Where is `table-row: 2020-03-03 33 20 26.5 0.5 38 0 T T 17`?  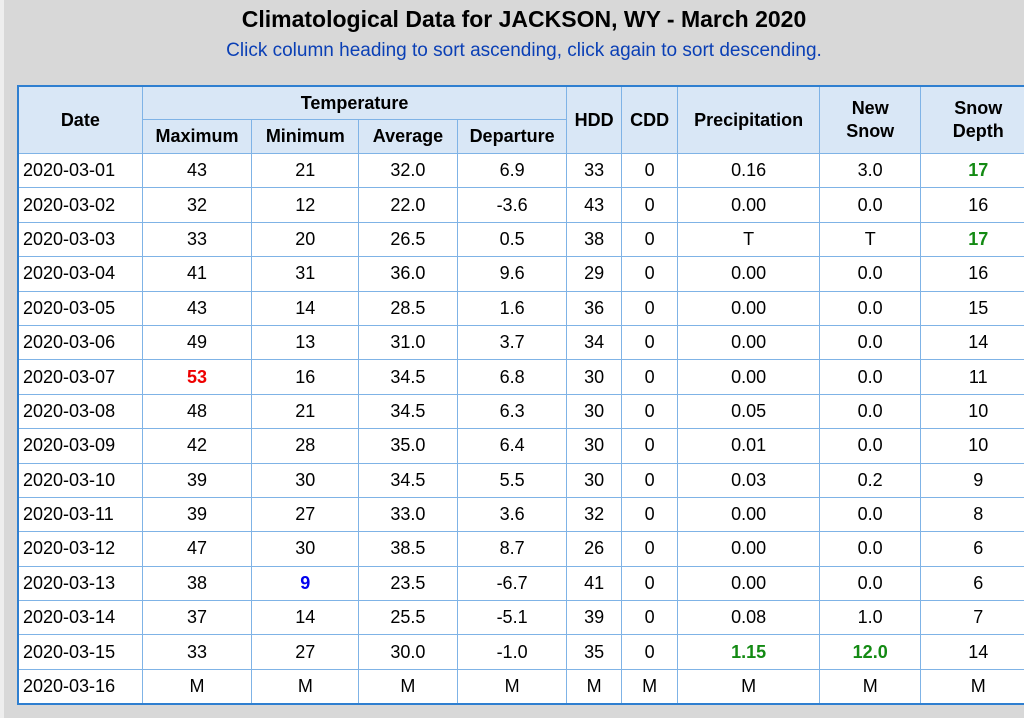 table-row: 2020-03-03 33 20 26.5 0.5 38 0 T T 17 is located at coordinates (520, 239).